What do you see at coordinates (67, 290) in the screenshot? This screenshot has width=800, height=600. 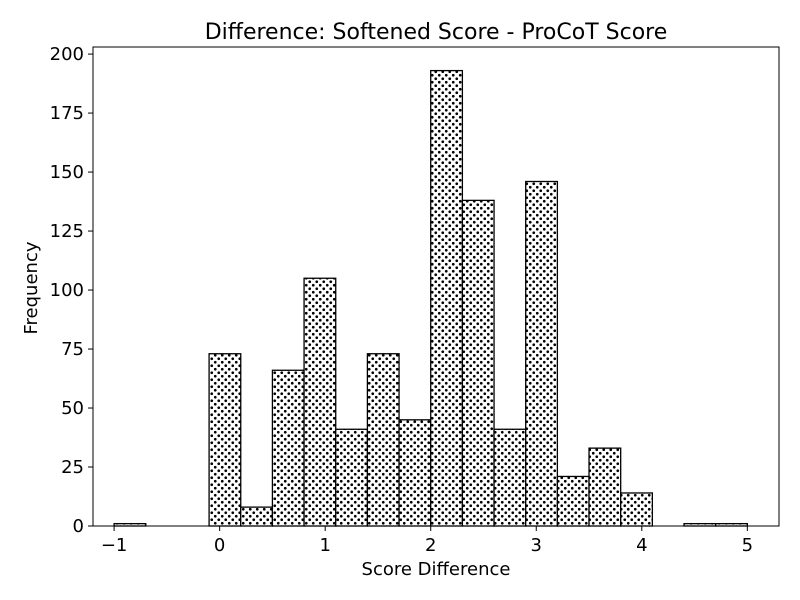 I see `y-tick-label: 100` at bounding box center [67, 290].